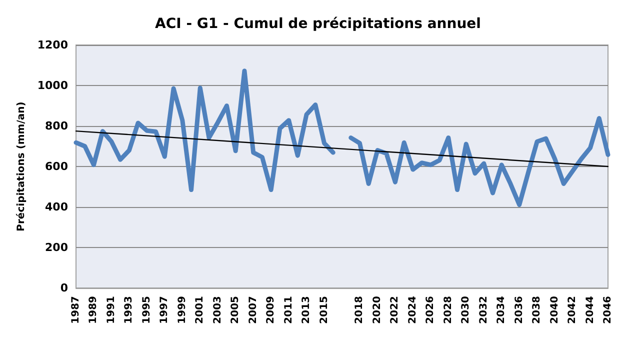  Describe the element at coordinates (253, 310) in the screenshot. I see `x-tick-label: 2007` at that location.